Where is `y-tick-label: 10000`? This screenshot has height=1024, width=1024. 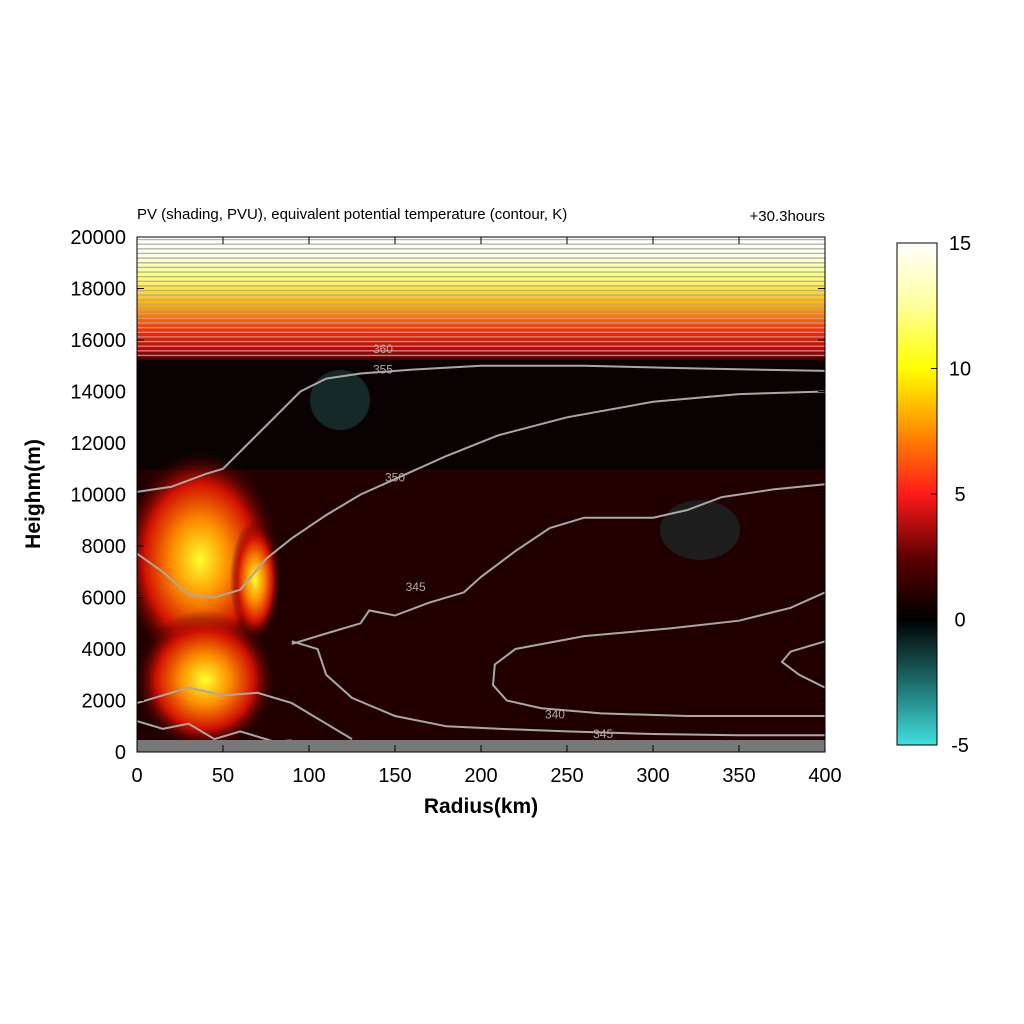 y-tick-label: 10000 is located at coordinates (98, 496).